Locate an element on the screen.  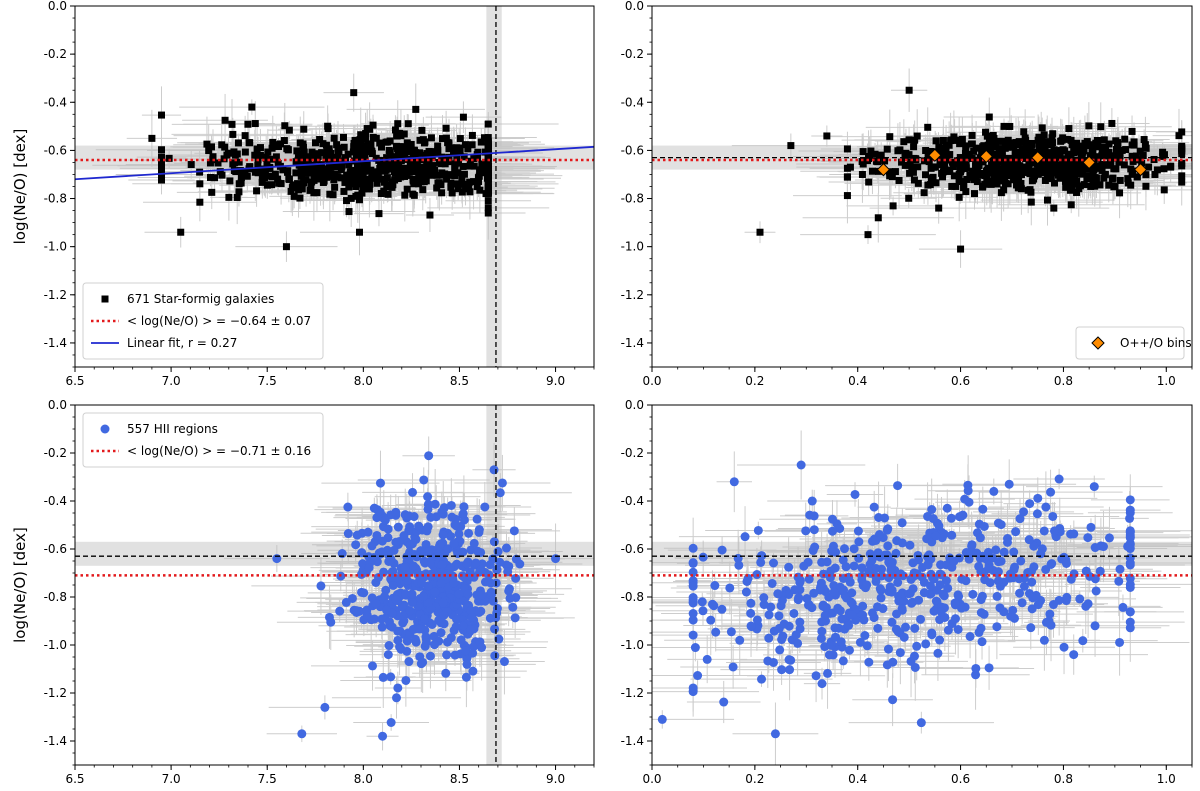
y-tick-label: -0.2 is located at coordinates (632, 54).